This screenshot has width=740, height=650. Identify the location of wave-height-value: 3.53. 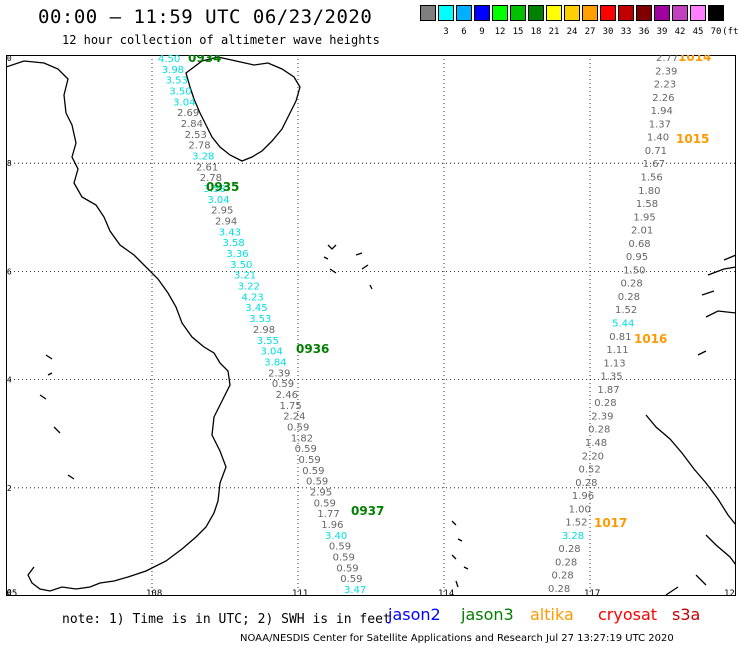
(177, 81).